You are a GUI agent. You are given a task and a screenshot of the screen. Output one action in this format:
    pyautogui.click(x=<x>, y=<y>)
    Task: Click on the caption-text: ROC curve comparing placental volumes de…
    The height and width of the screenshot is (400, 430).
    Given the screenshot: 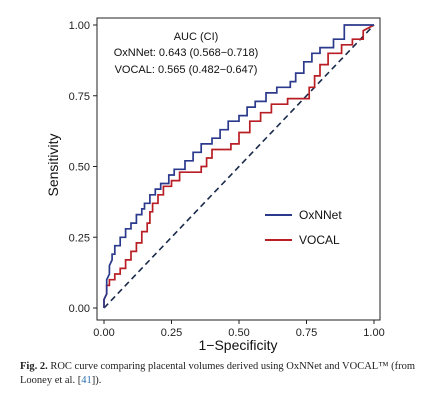 What is the action you would take?
    pyautogui.click(x=218, y=373)
    